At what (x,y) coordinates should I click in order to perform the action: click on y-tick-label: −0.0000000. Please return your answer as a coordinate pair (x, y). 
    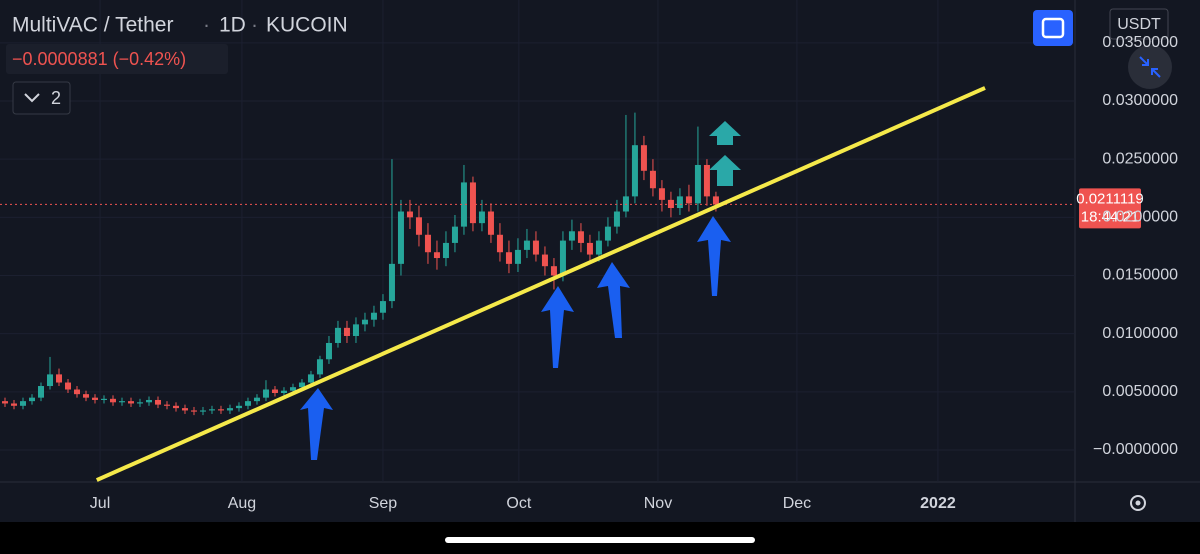
    Looking at the image, I should click on (1135, 449).